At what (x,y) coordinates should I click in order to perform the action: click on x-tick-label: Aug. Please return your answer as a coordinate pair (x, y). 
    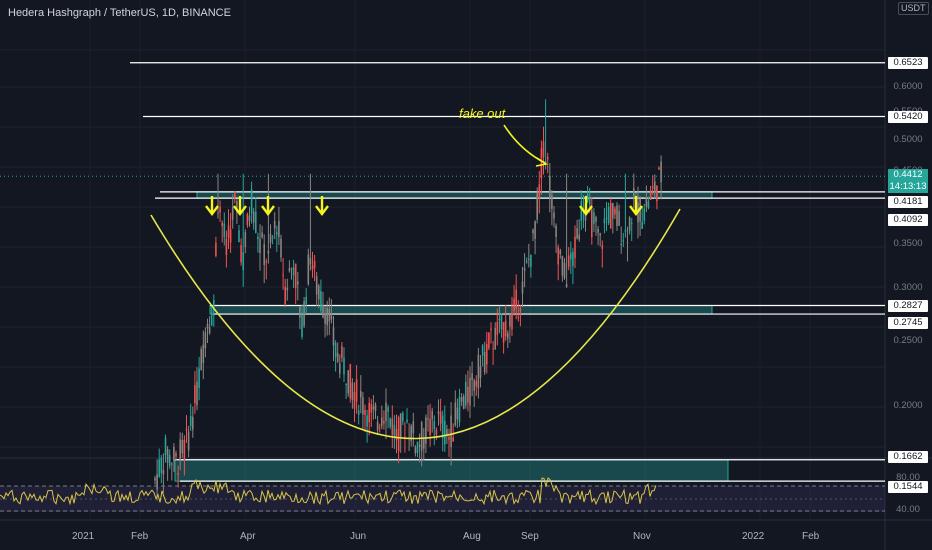
    Looking at the image, I should click on (472, 536).